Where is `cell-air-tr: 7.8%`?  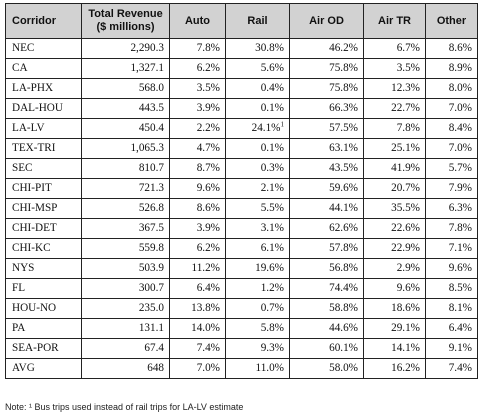
cell-air-tr: 7.8% is located at coordinates (394, 128).